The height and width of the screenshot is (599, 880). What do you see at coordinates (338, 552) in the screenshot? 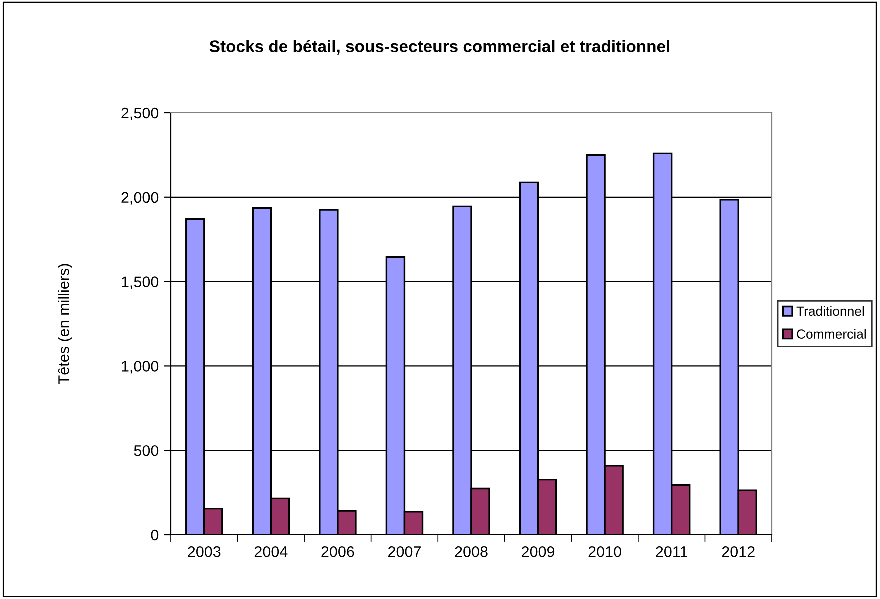
I see `x-tick-label: 2006` at bounding box center [338, 552].